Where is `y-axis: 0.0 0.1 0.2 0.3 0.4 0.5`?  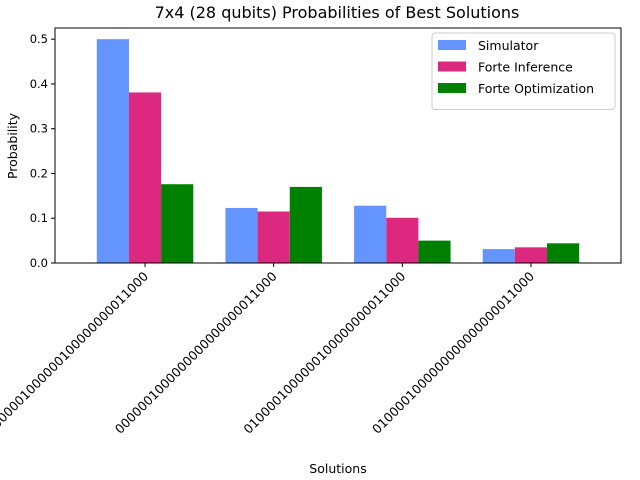 y-axis: 0.0 0.1 0.2 0.3 0.4 0.5 is located at coordinates (42, 151).